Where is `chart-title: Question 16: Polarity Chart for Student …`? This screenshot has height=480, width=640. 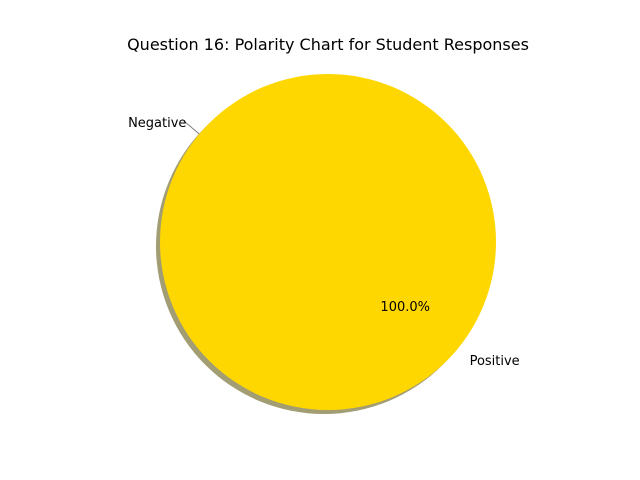 chart-title: Question 16: Polarity Chart for Student … is located at coordinates (328, 44).